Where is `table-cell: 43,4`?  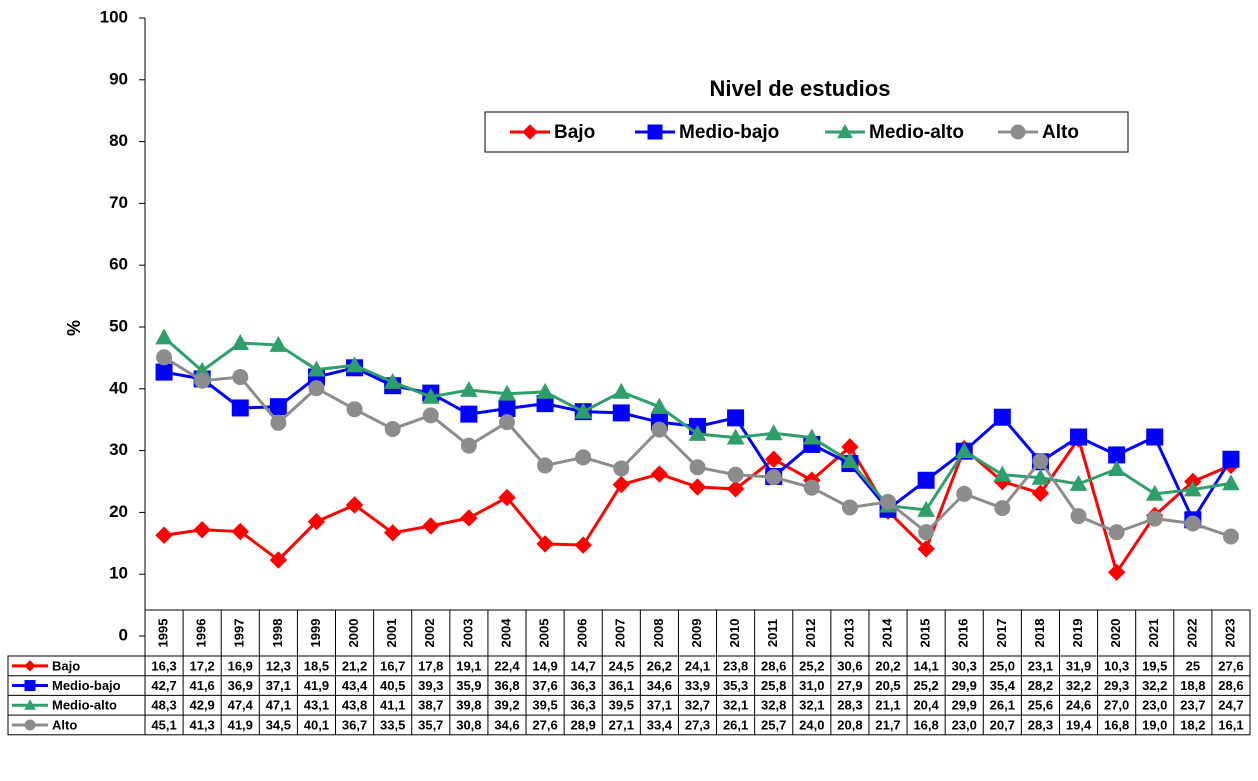 table-cell: 43,4 is located at coordinates (355, 685).